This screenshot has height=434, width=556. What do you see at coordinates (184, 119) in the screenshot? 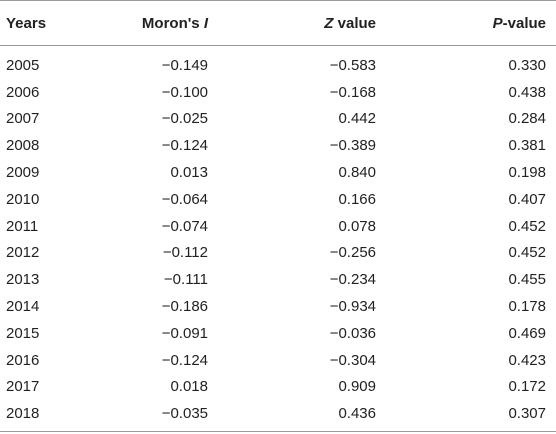
I see `cell-moran: −0.025` at bounding box center [184, 119].